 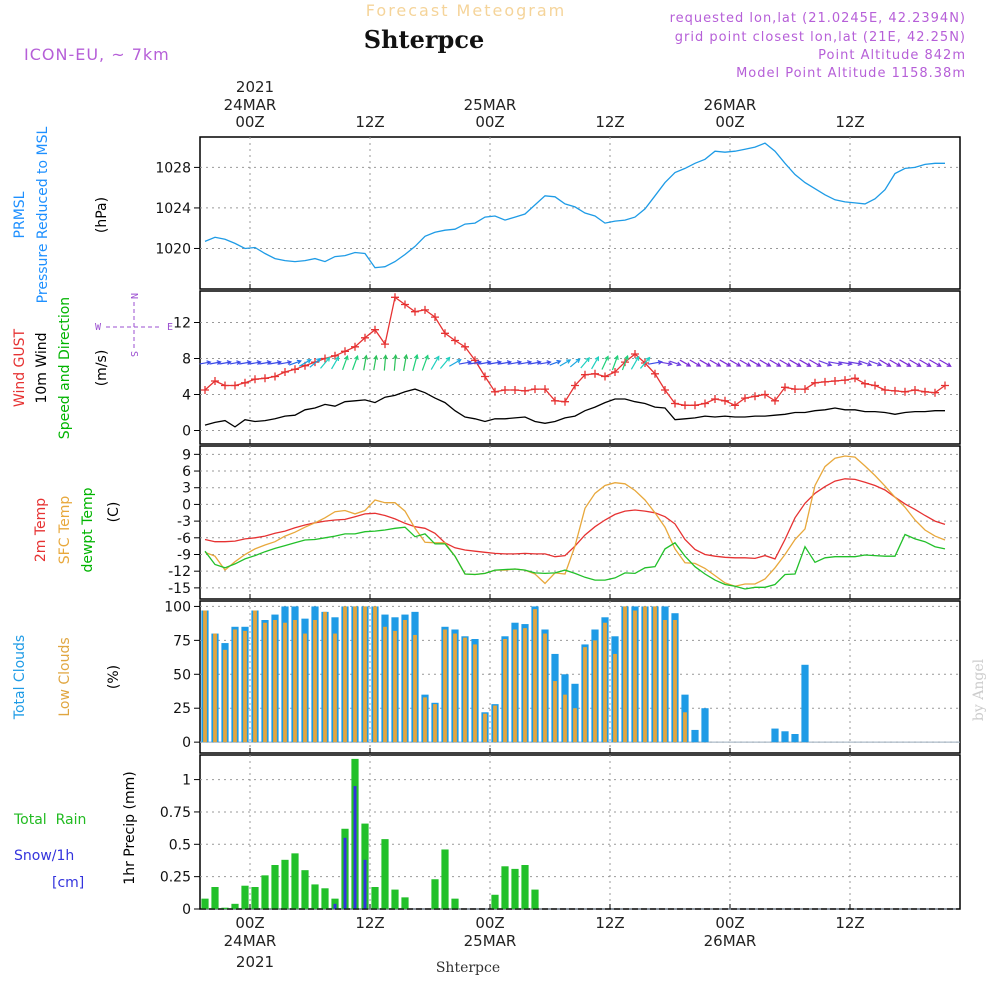 I want to click on y-tick-label: 75, so click(x=182, y=641).